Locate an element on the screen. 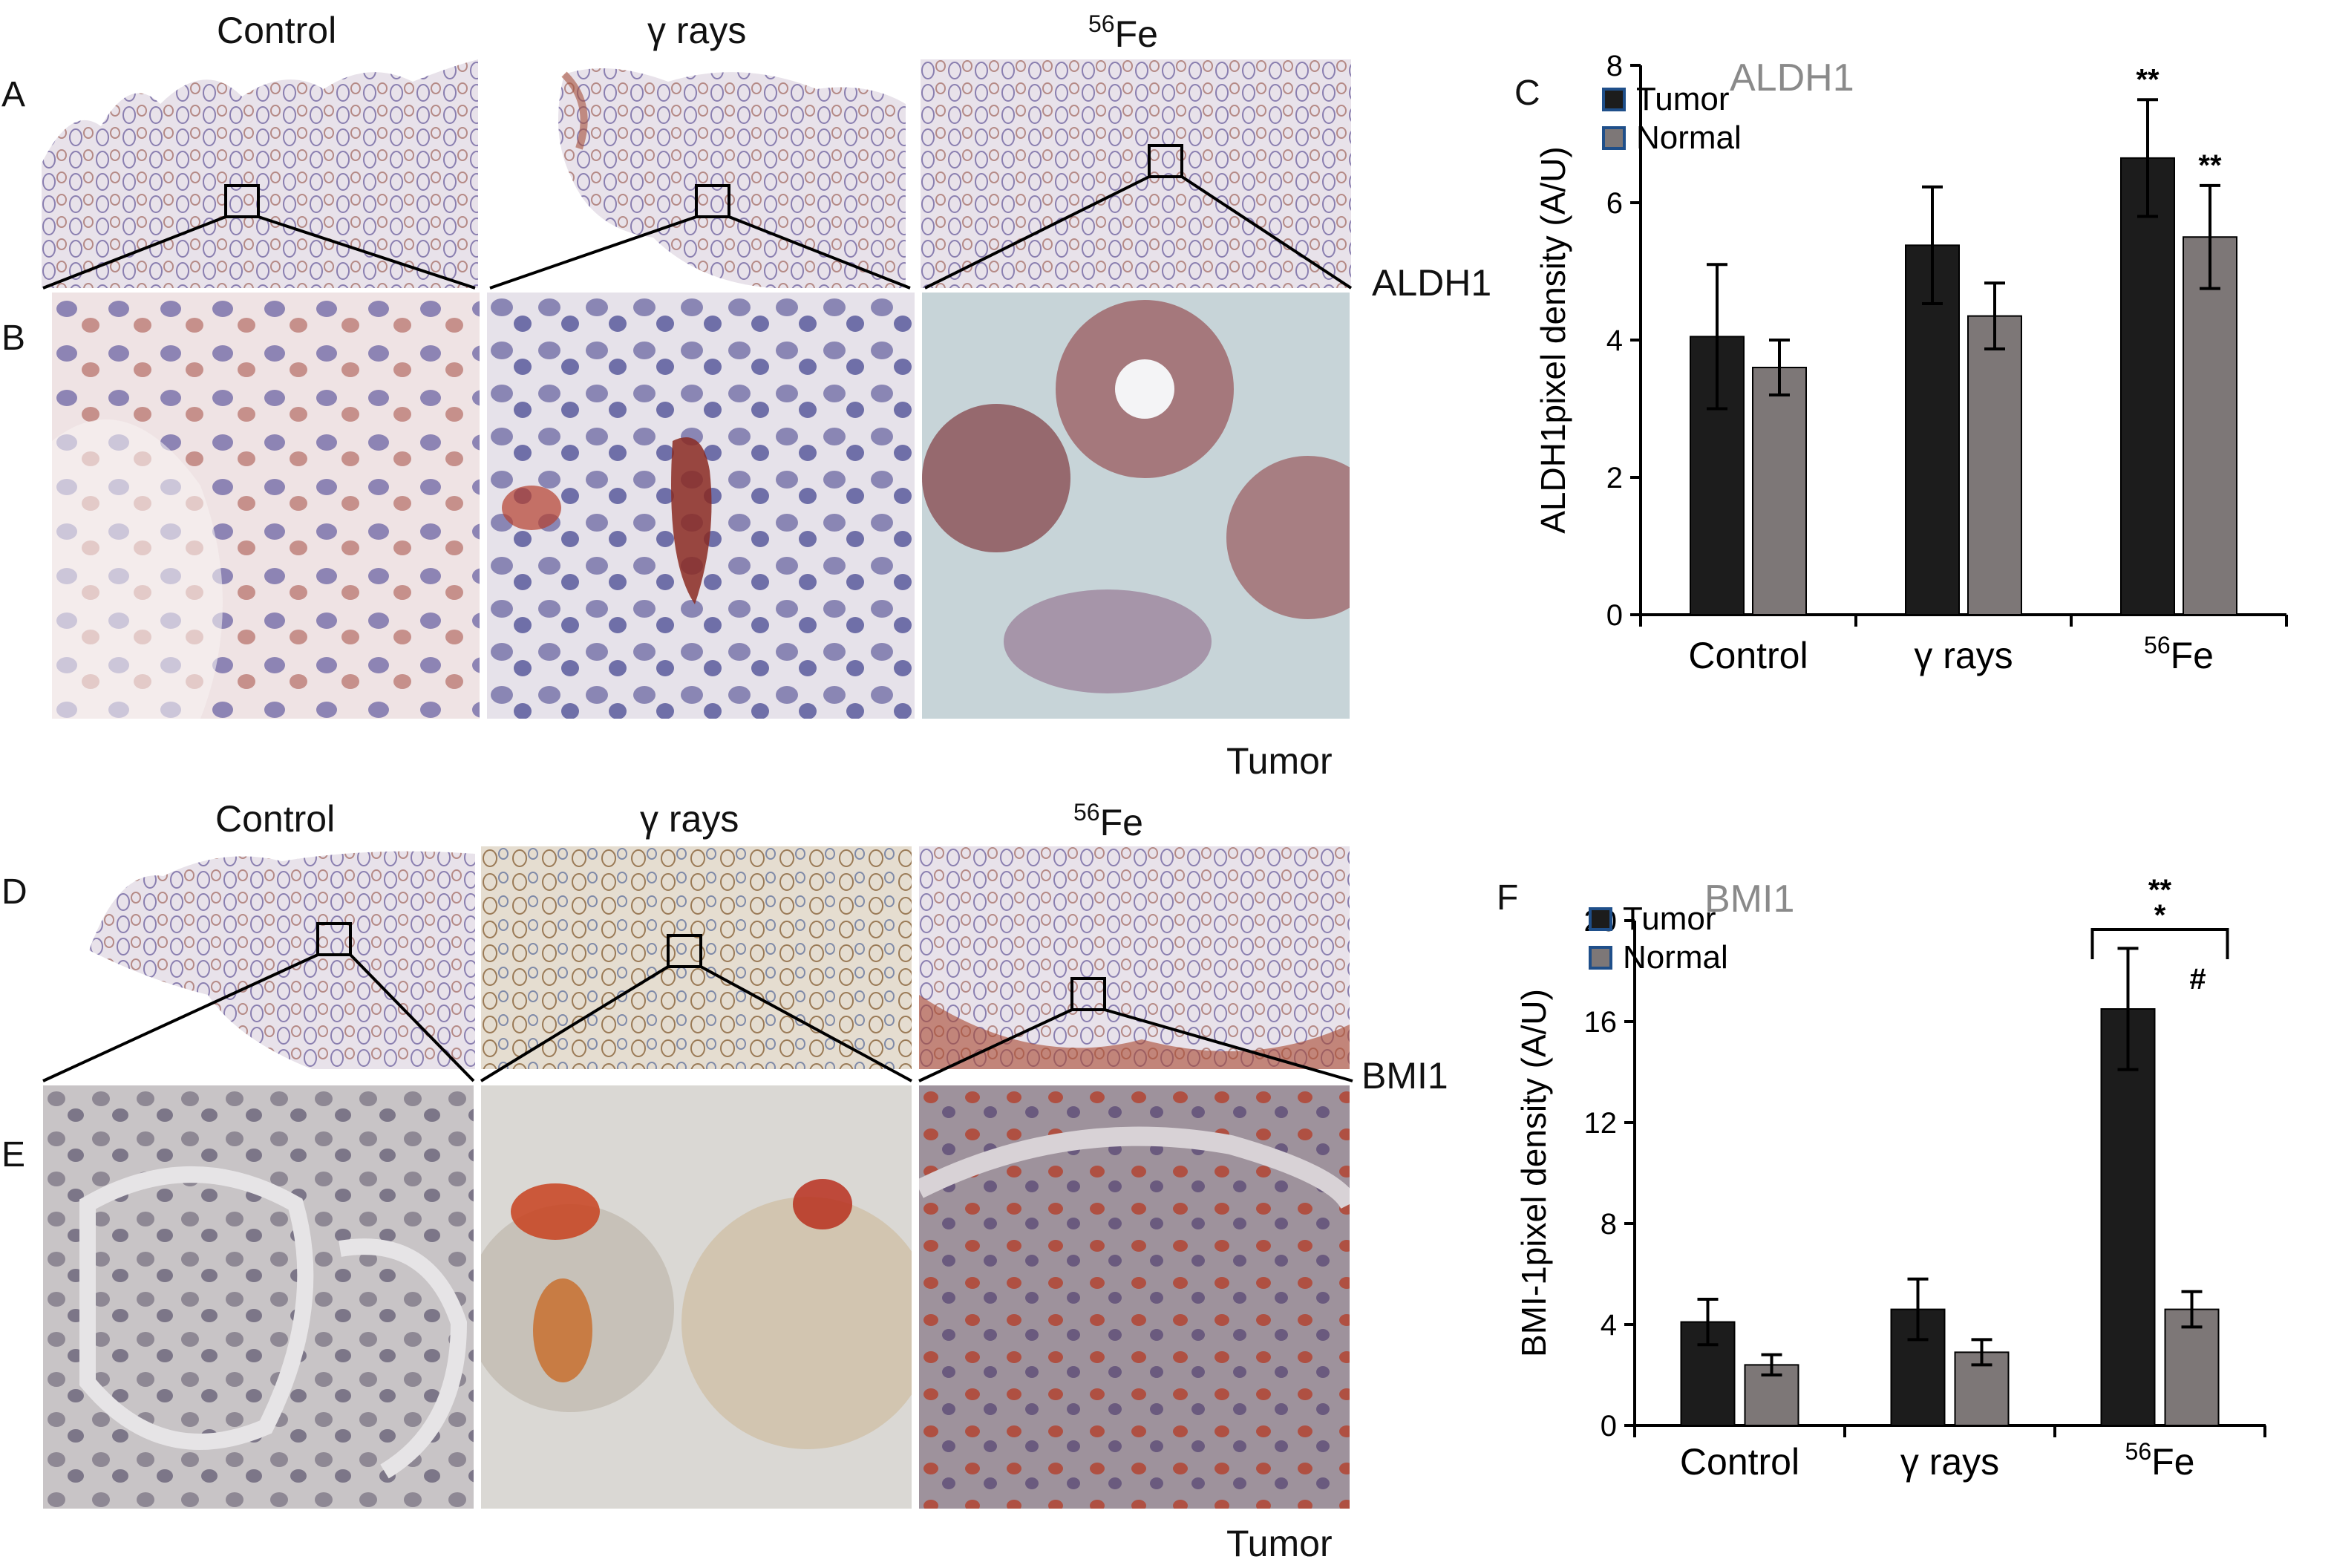 This screenshot has width=2331, height=1568. y-axis-label: ALDH1pixel density (A/U) is located at coordinates (1553, 340).